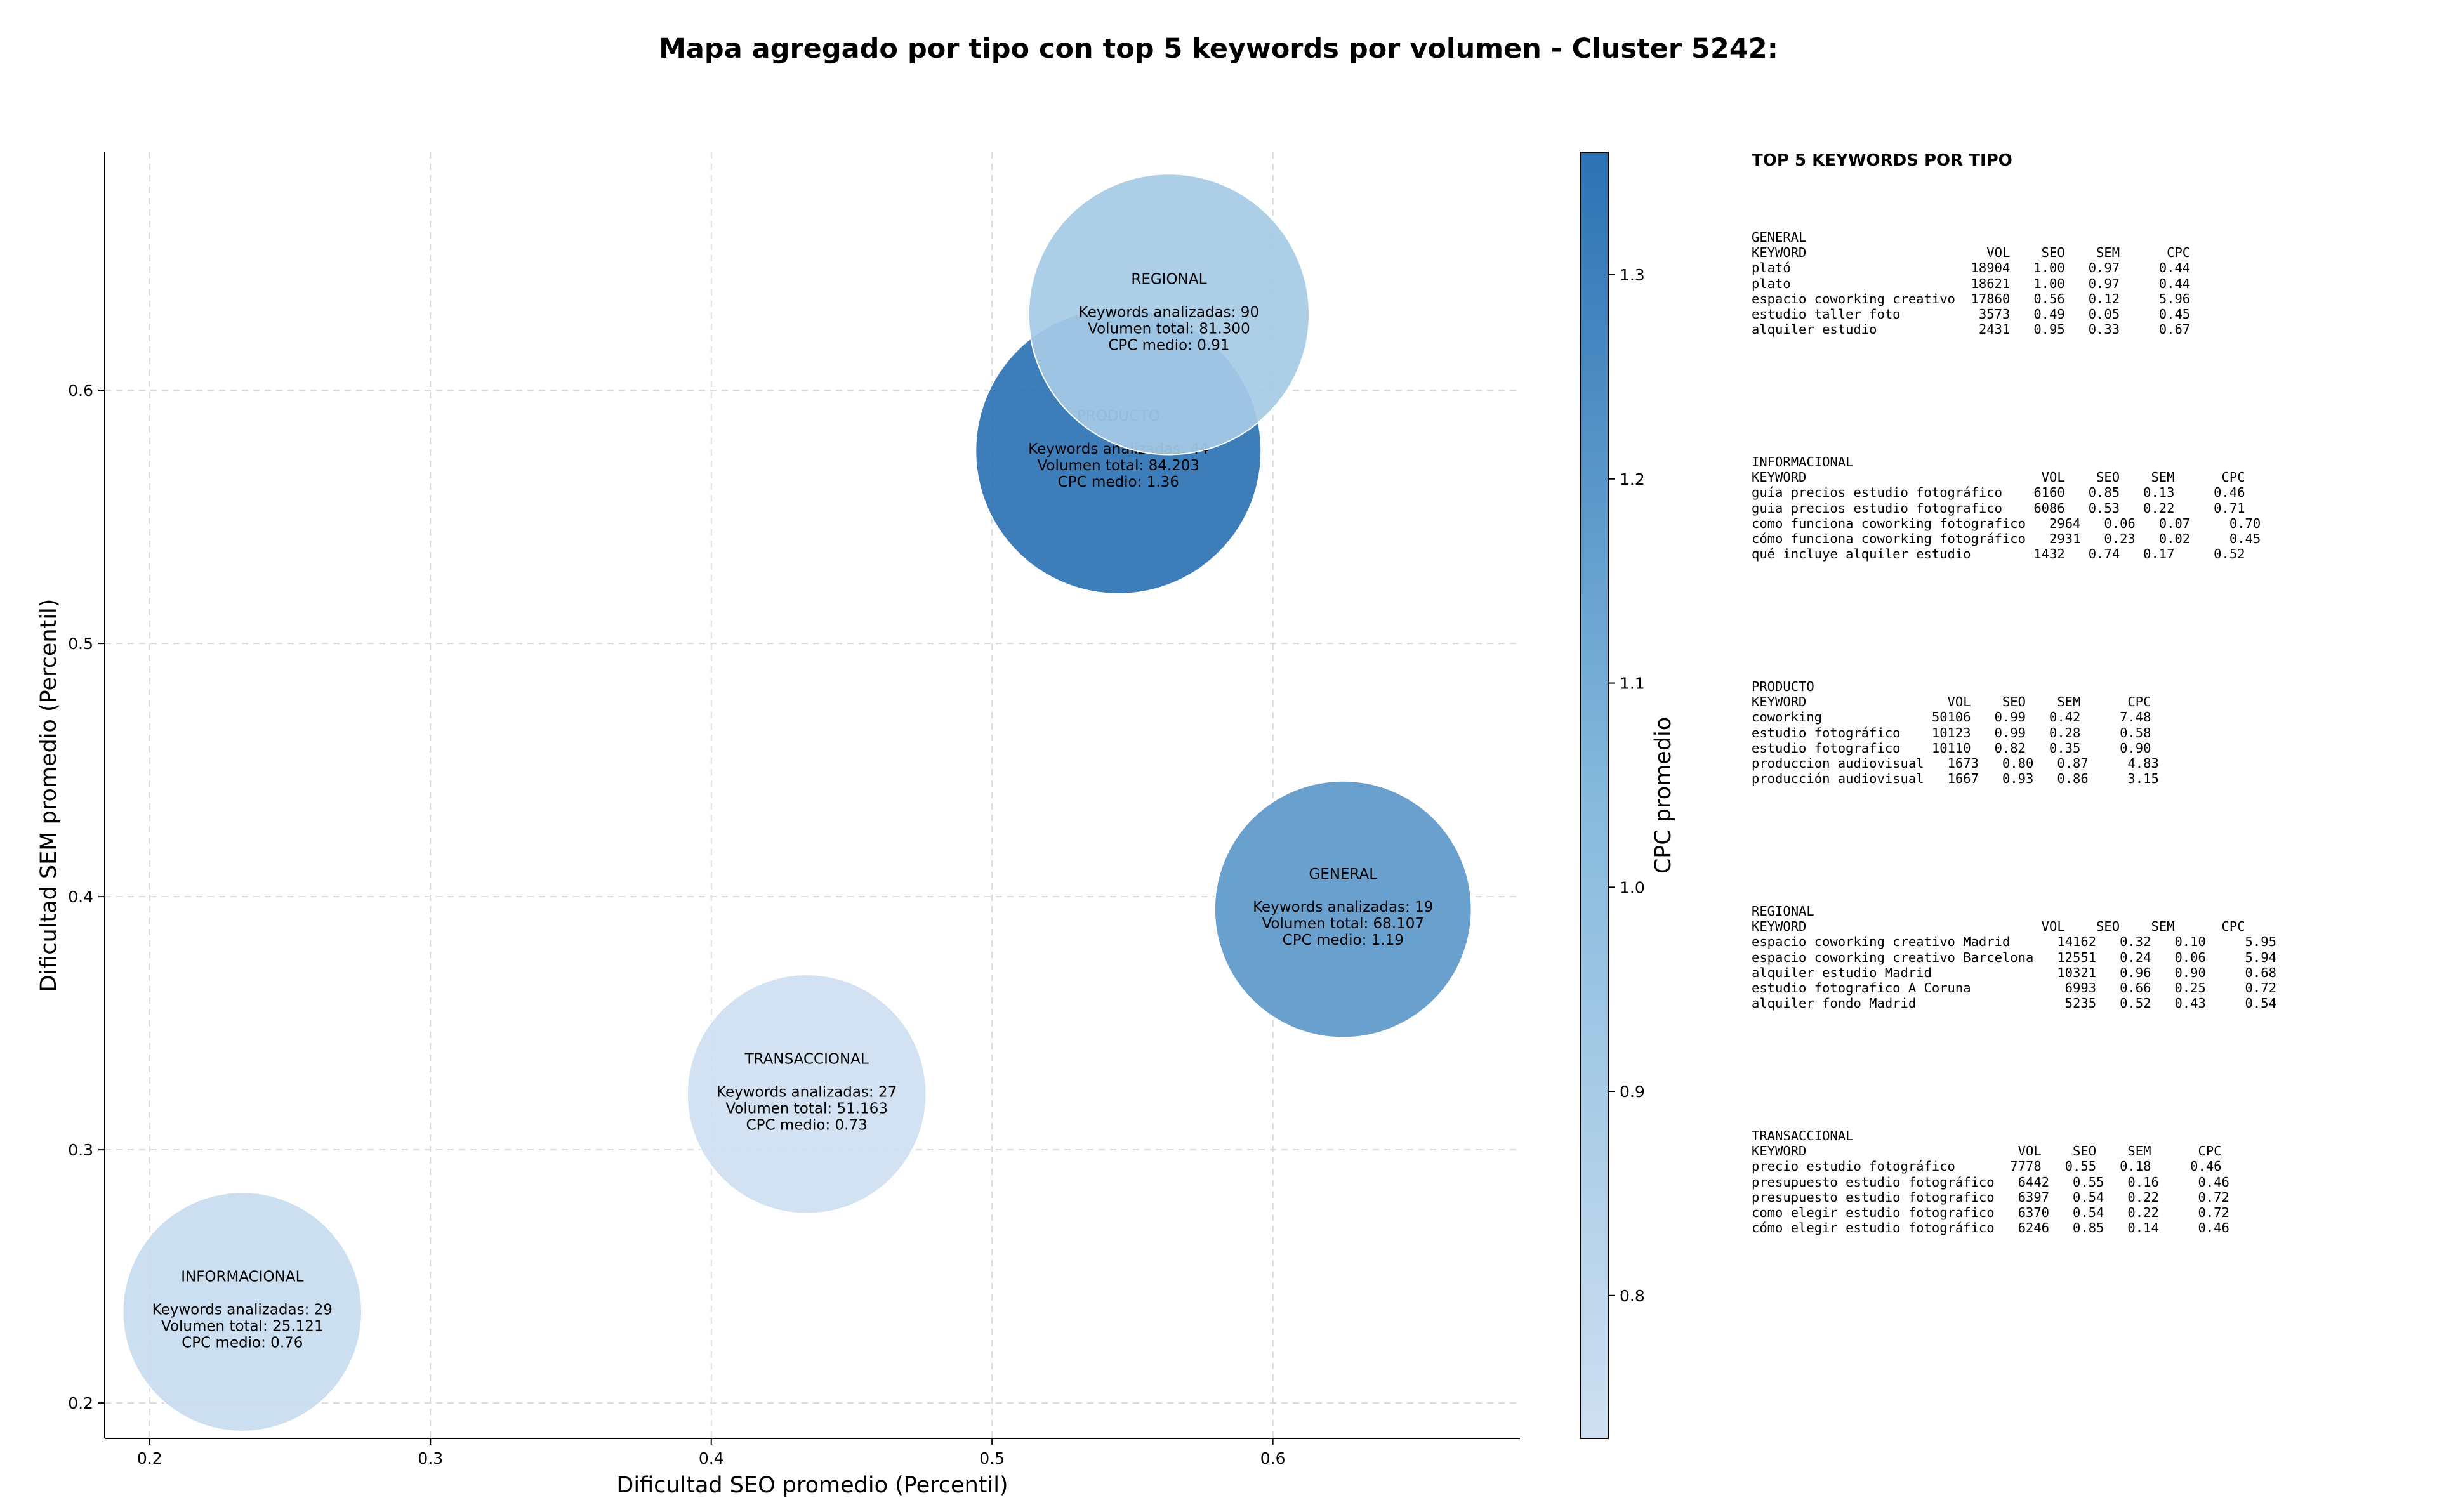 Image resolution: width=2437 pixels, height=1512 pixels. What do you see at coordinates (1632, 1092) in the screenshot?
I see `colorbar-tick-label: 0.9` at bounding box center [1632, 1092].